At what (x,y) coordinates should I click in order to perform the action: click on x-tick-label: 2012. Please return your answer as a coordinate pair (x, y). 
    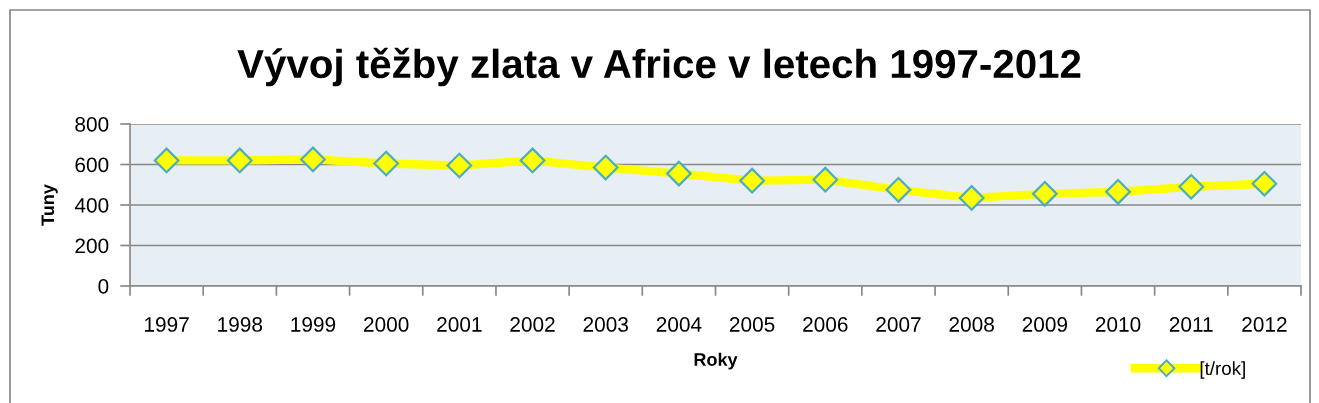
    Looking at the image, I should click on (1264, 324).